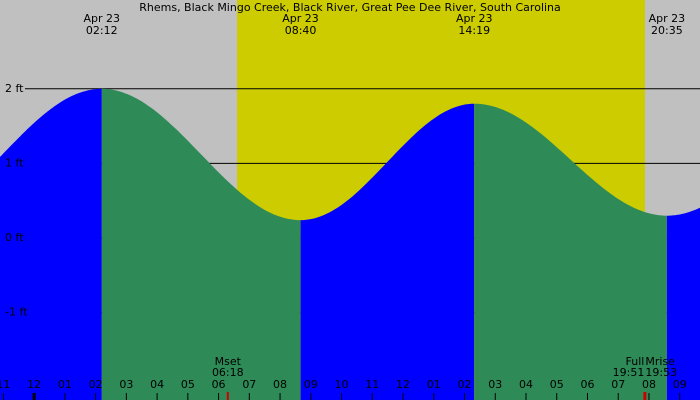  Describe the element at coordinates (102, 30) in the screenshot. I see `tide-time: 02:12` at that location.